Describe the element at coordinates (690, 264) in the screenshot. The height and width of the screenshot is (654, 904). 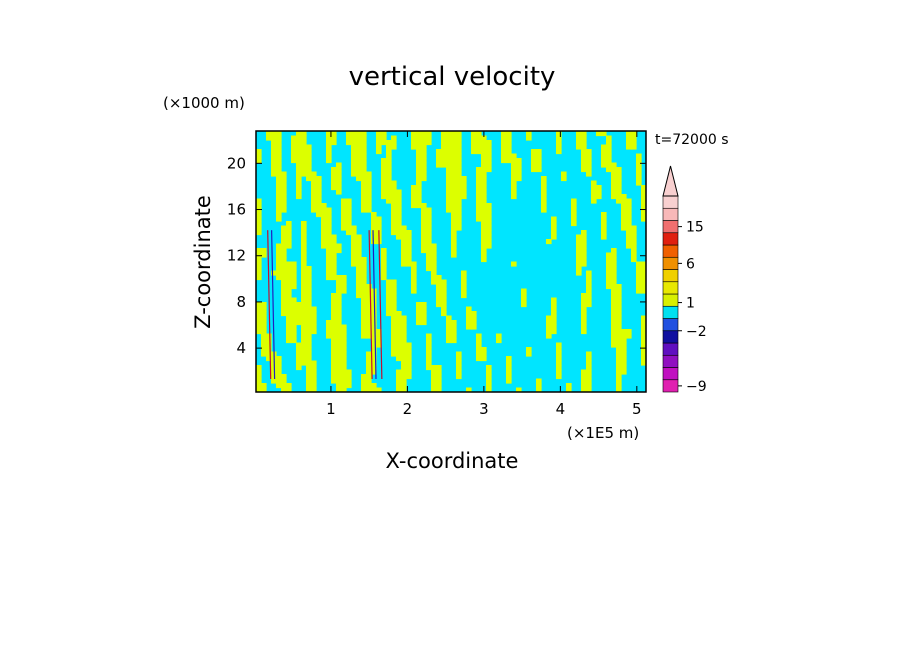
I see `colorbar-label: 6` at that location.